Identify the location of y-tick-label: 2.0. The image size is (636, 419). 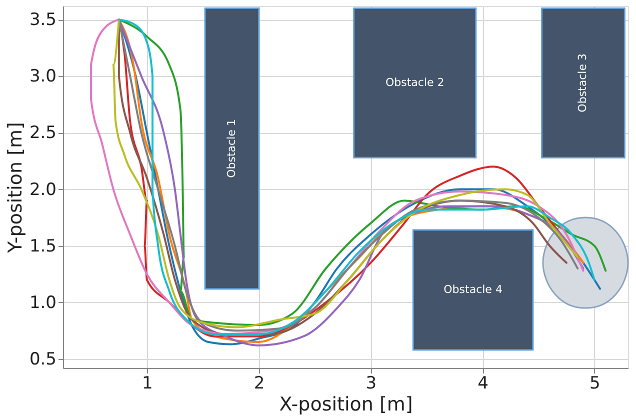
(42, 190).